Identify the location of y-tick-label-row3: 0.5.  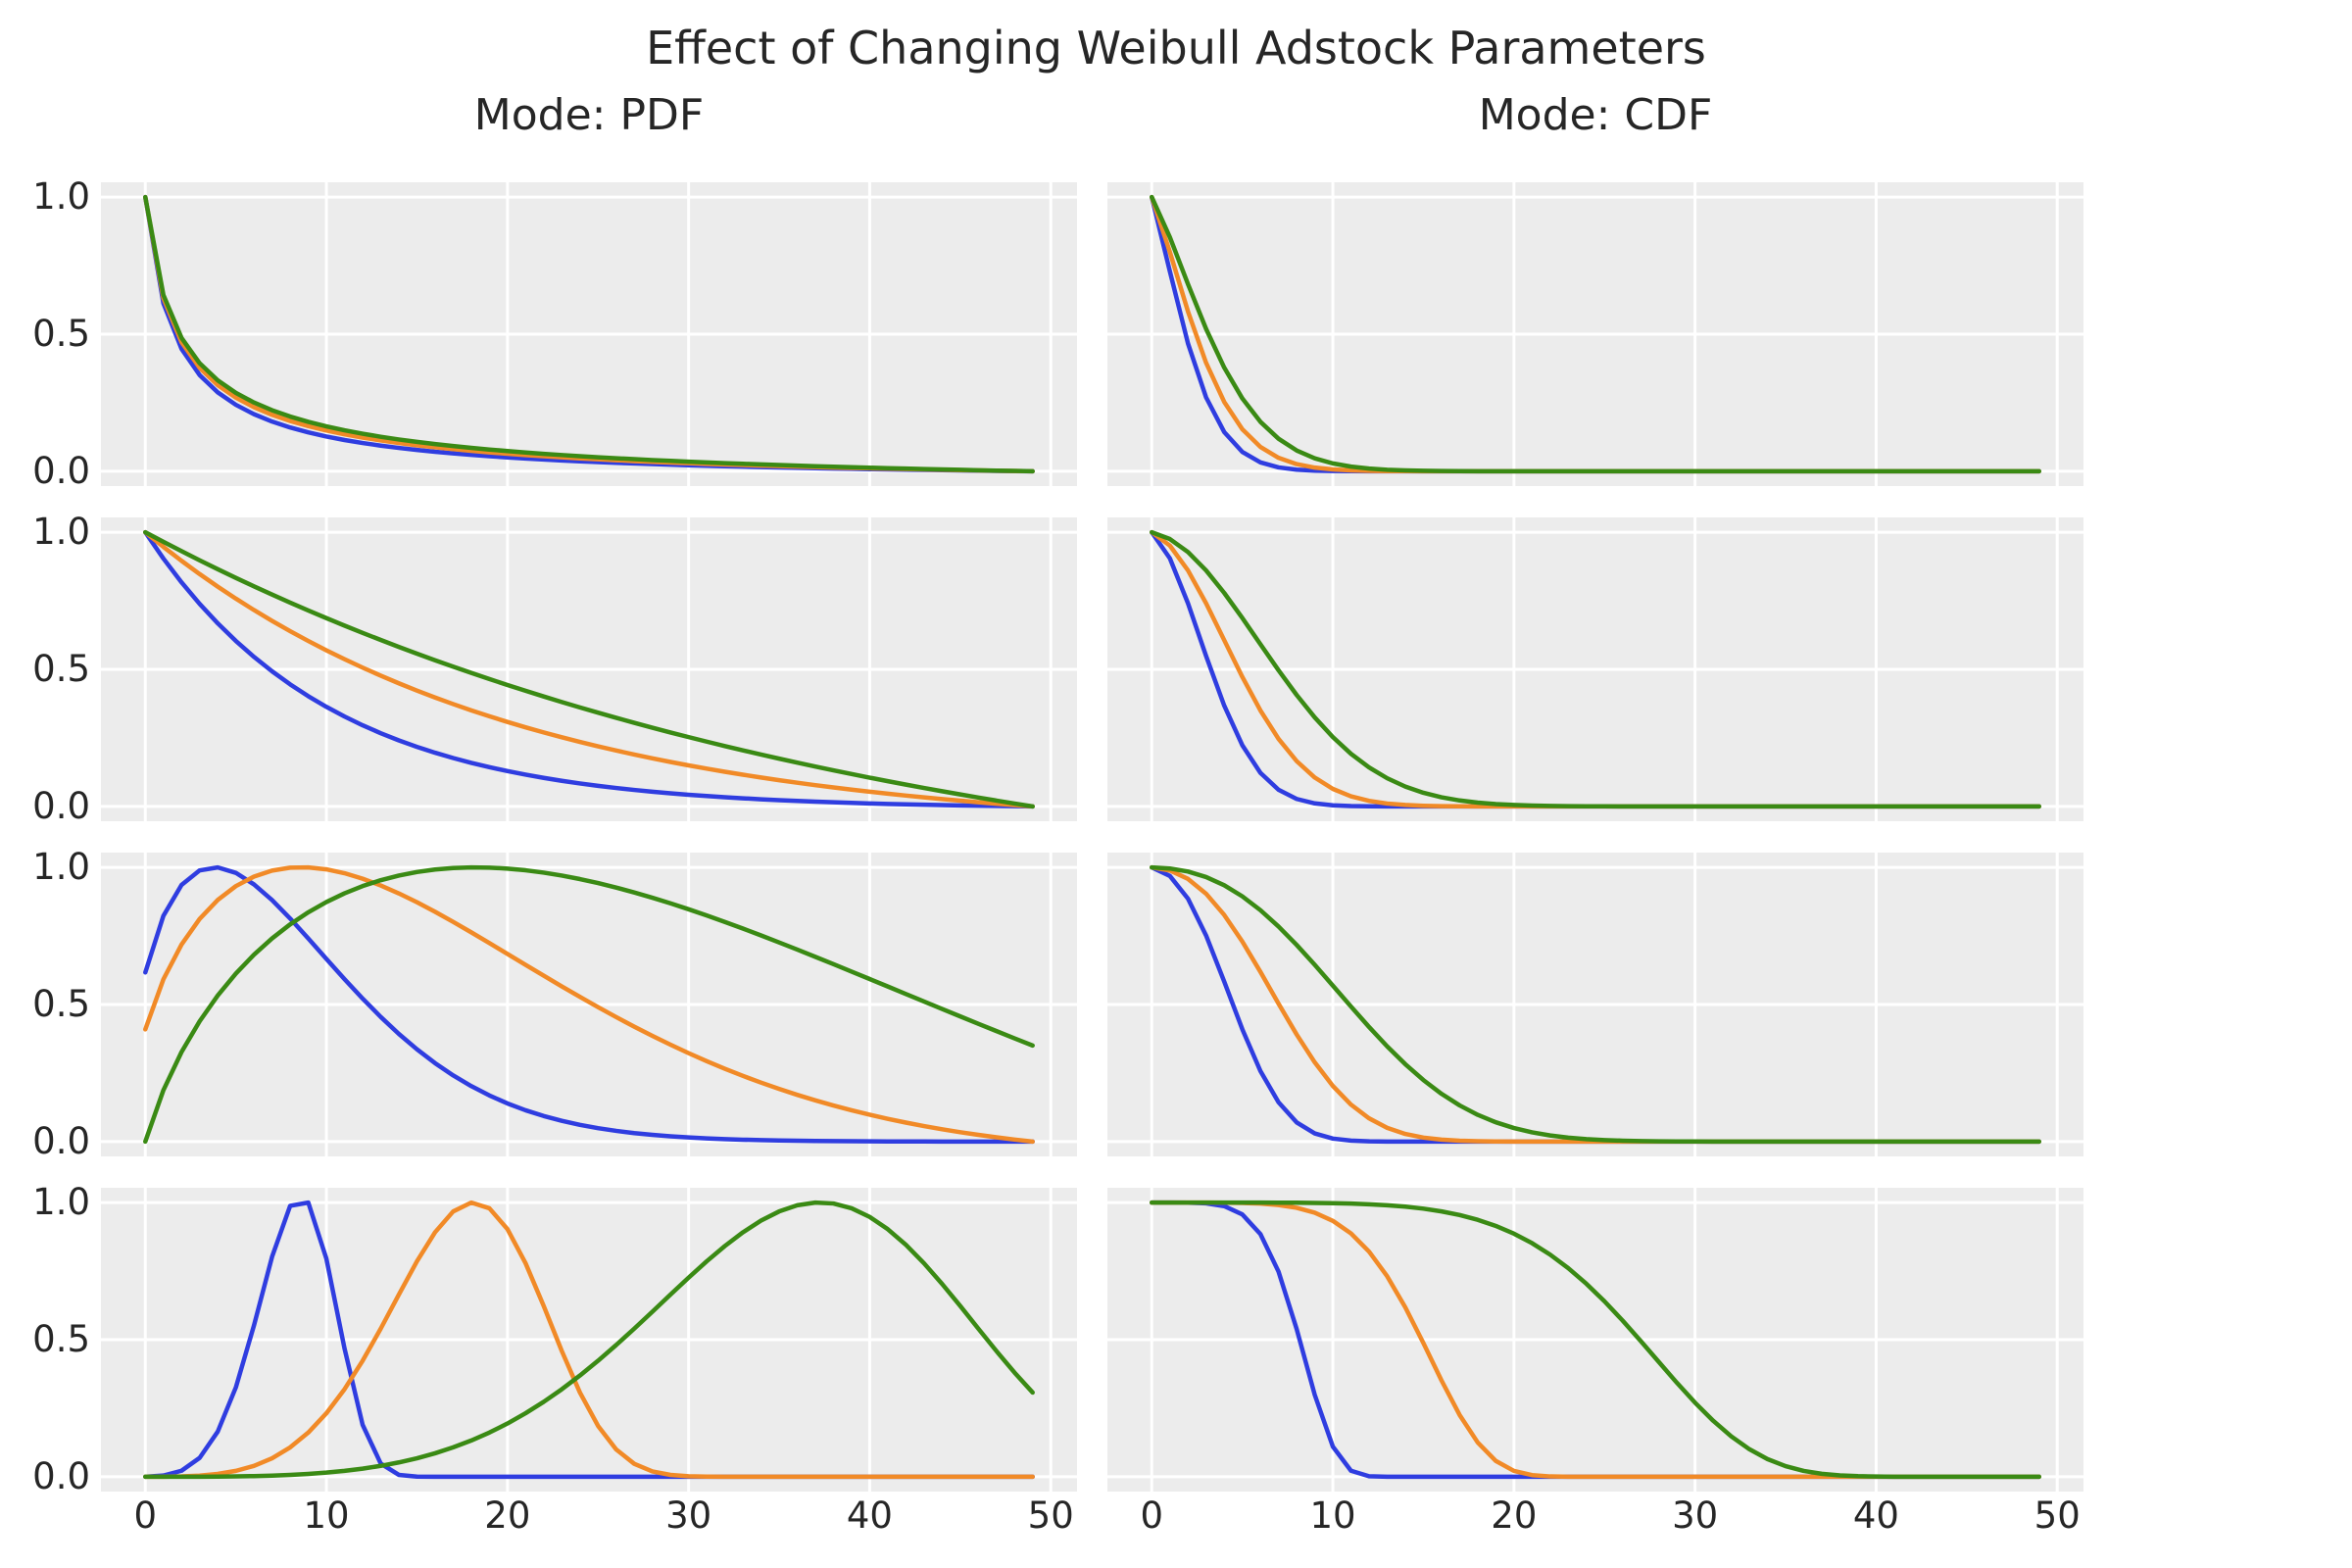
(61, 1004).